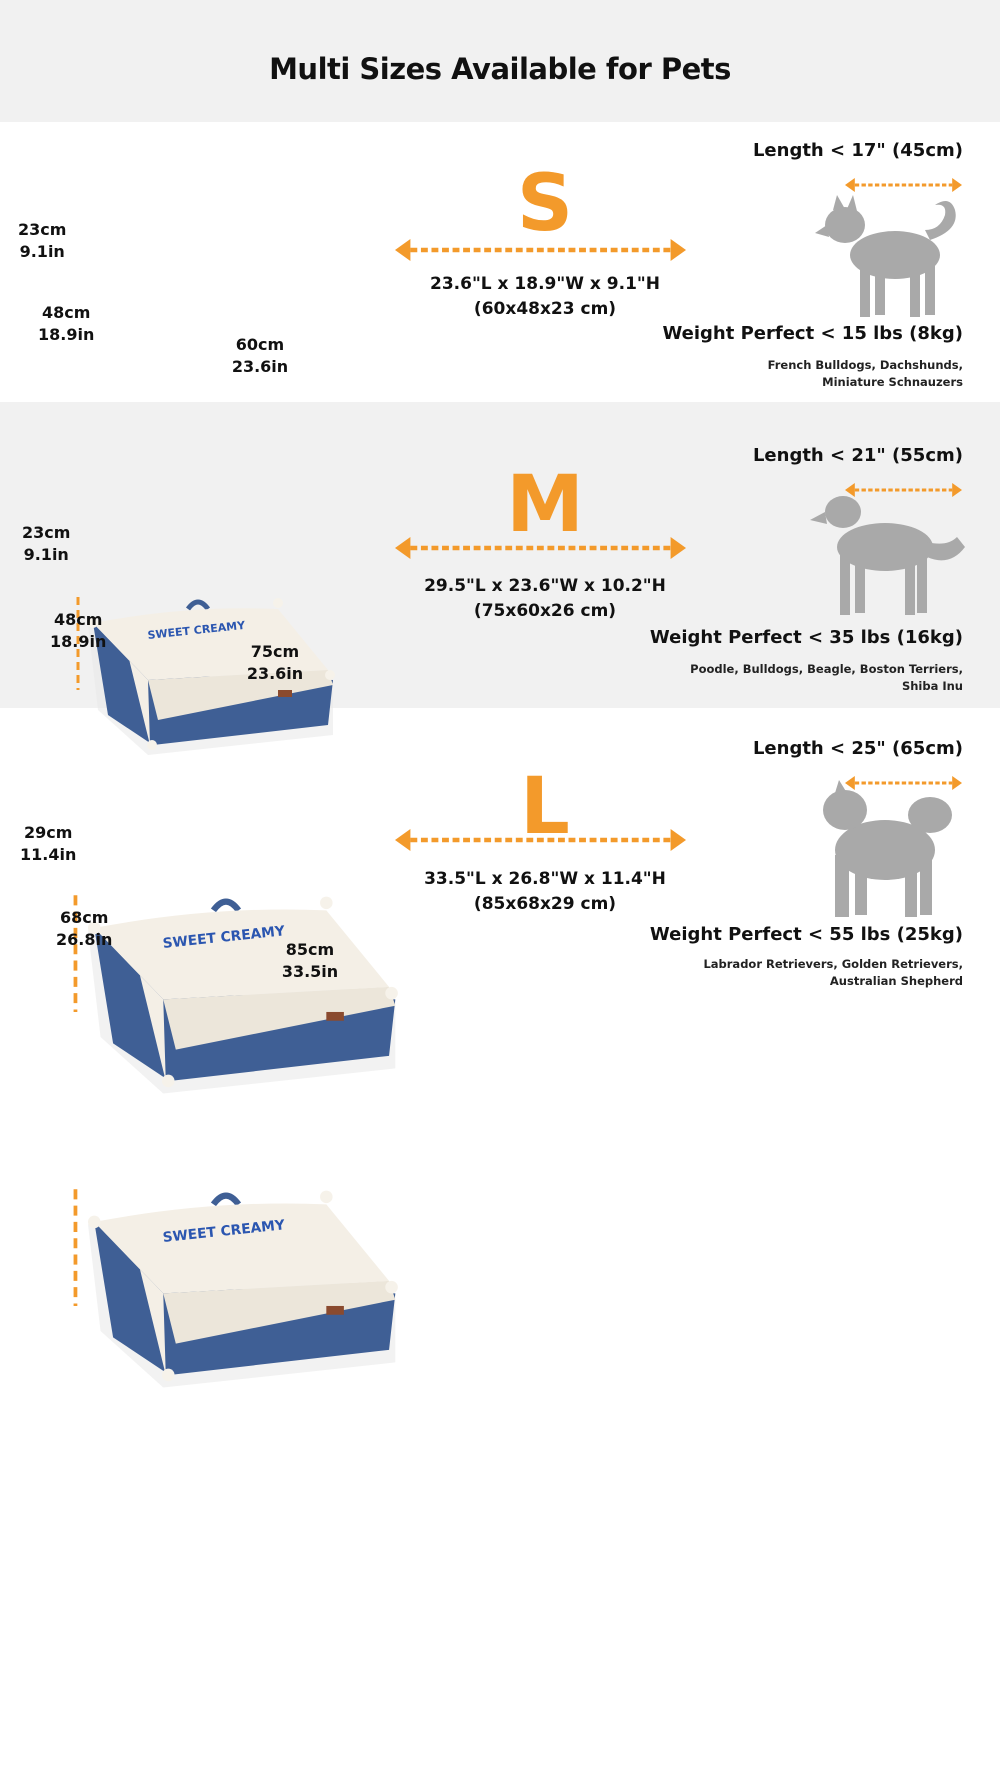  I want to click on size-letter: S, so click(545, 204).